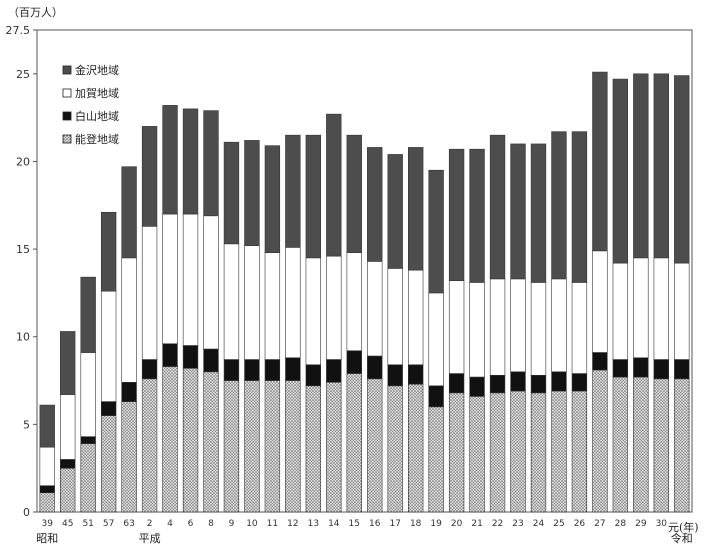 The image size is (710, 551). Describe the element at coordinates (97, 116) in the screenshot. I see `legend-label: 白山地域` at that location.